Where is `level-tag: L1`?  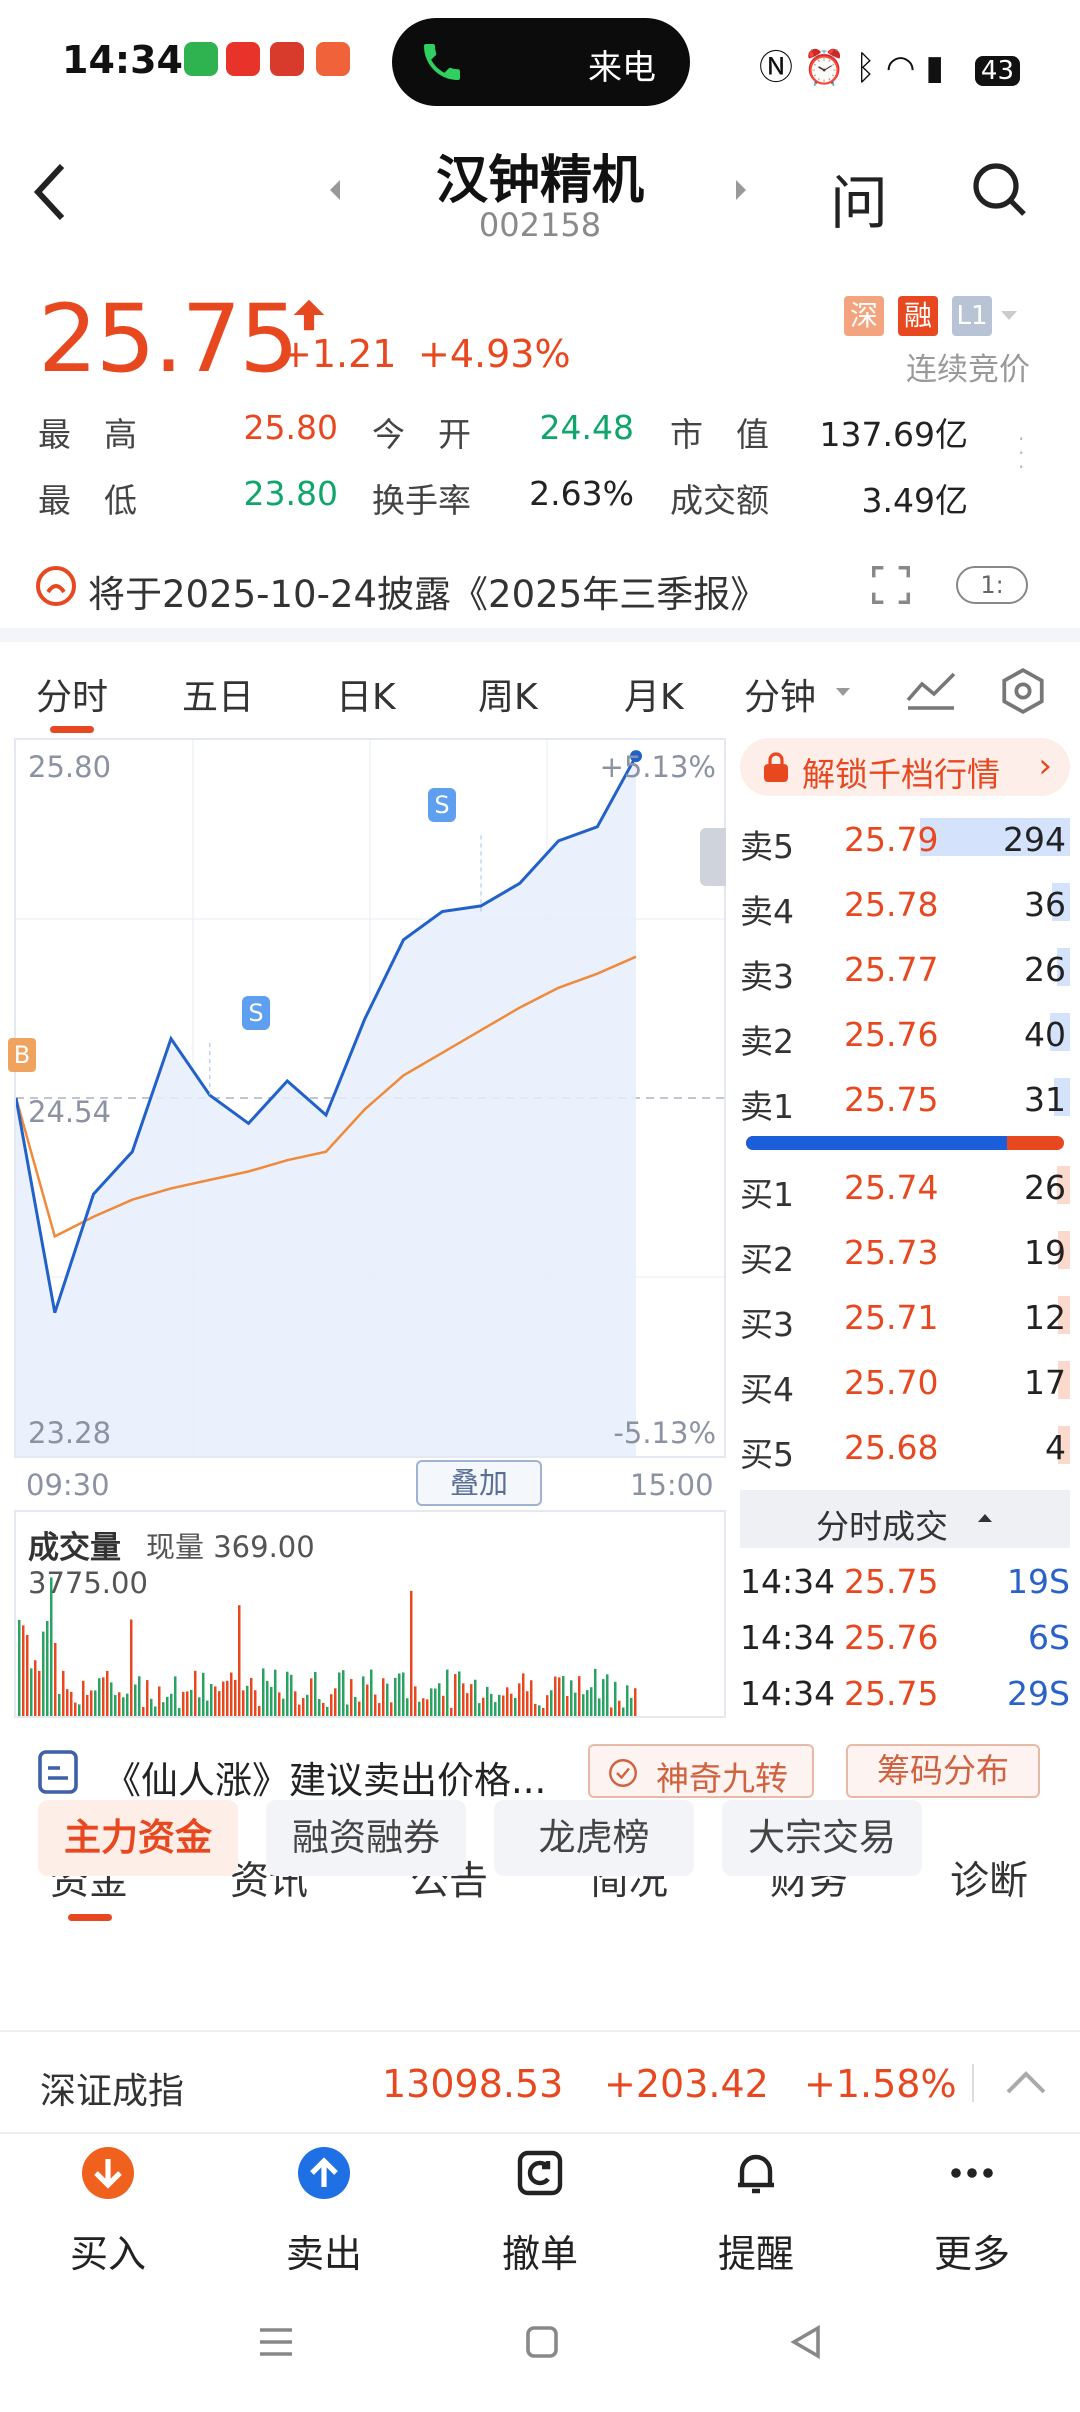 level-tag: L1 is located at coordinates (972, 316).